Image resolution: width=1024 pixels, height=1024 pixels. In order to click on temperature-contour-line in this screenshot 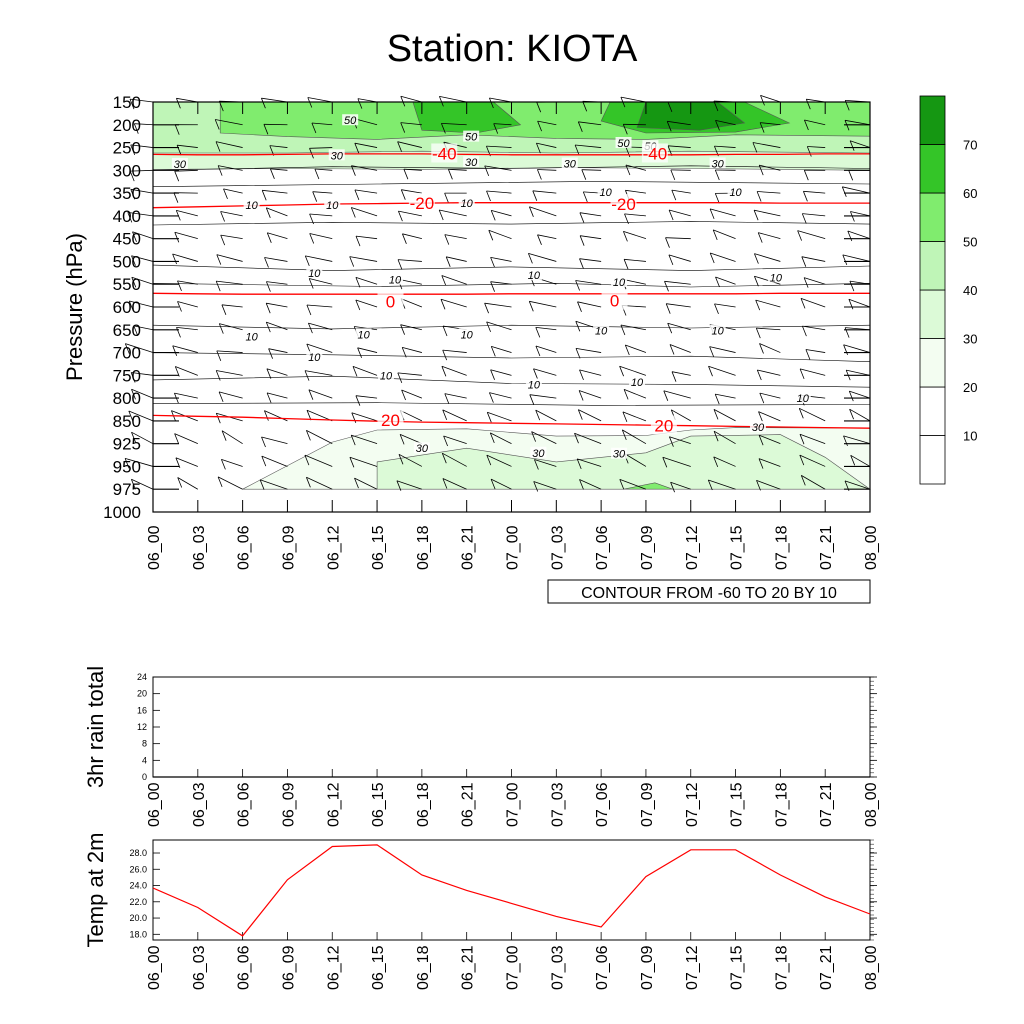, I will do `click(511, 205)`.